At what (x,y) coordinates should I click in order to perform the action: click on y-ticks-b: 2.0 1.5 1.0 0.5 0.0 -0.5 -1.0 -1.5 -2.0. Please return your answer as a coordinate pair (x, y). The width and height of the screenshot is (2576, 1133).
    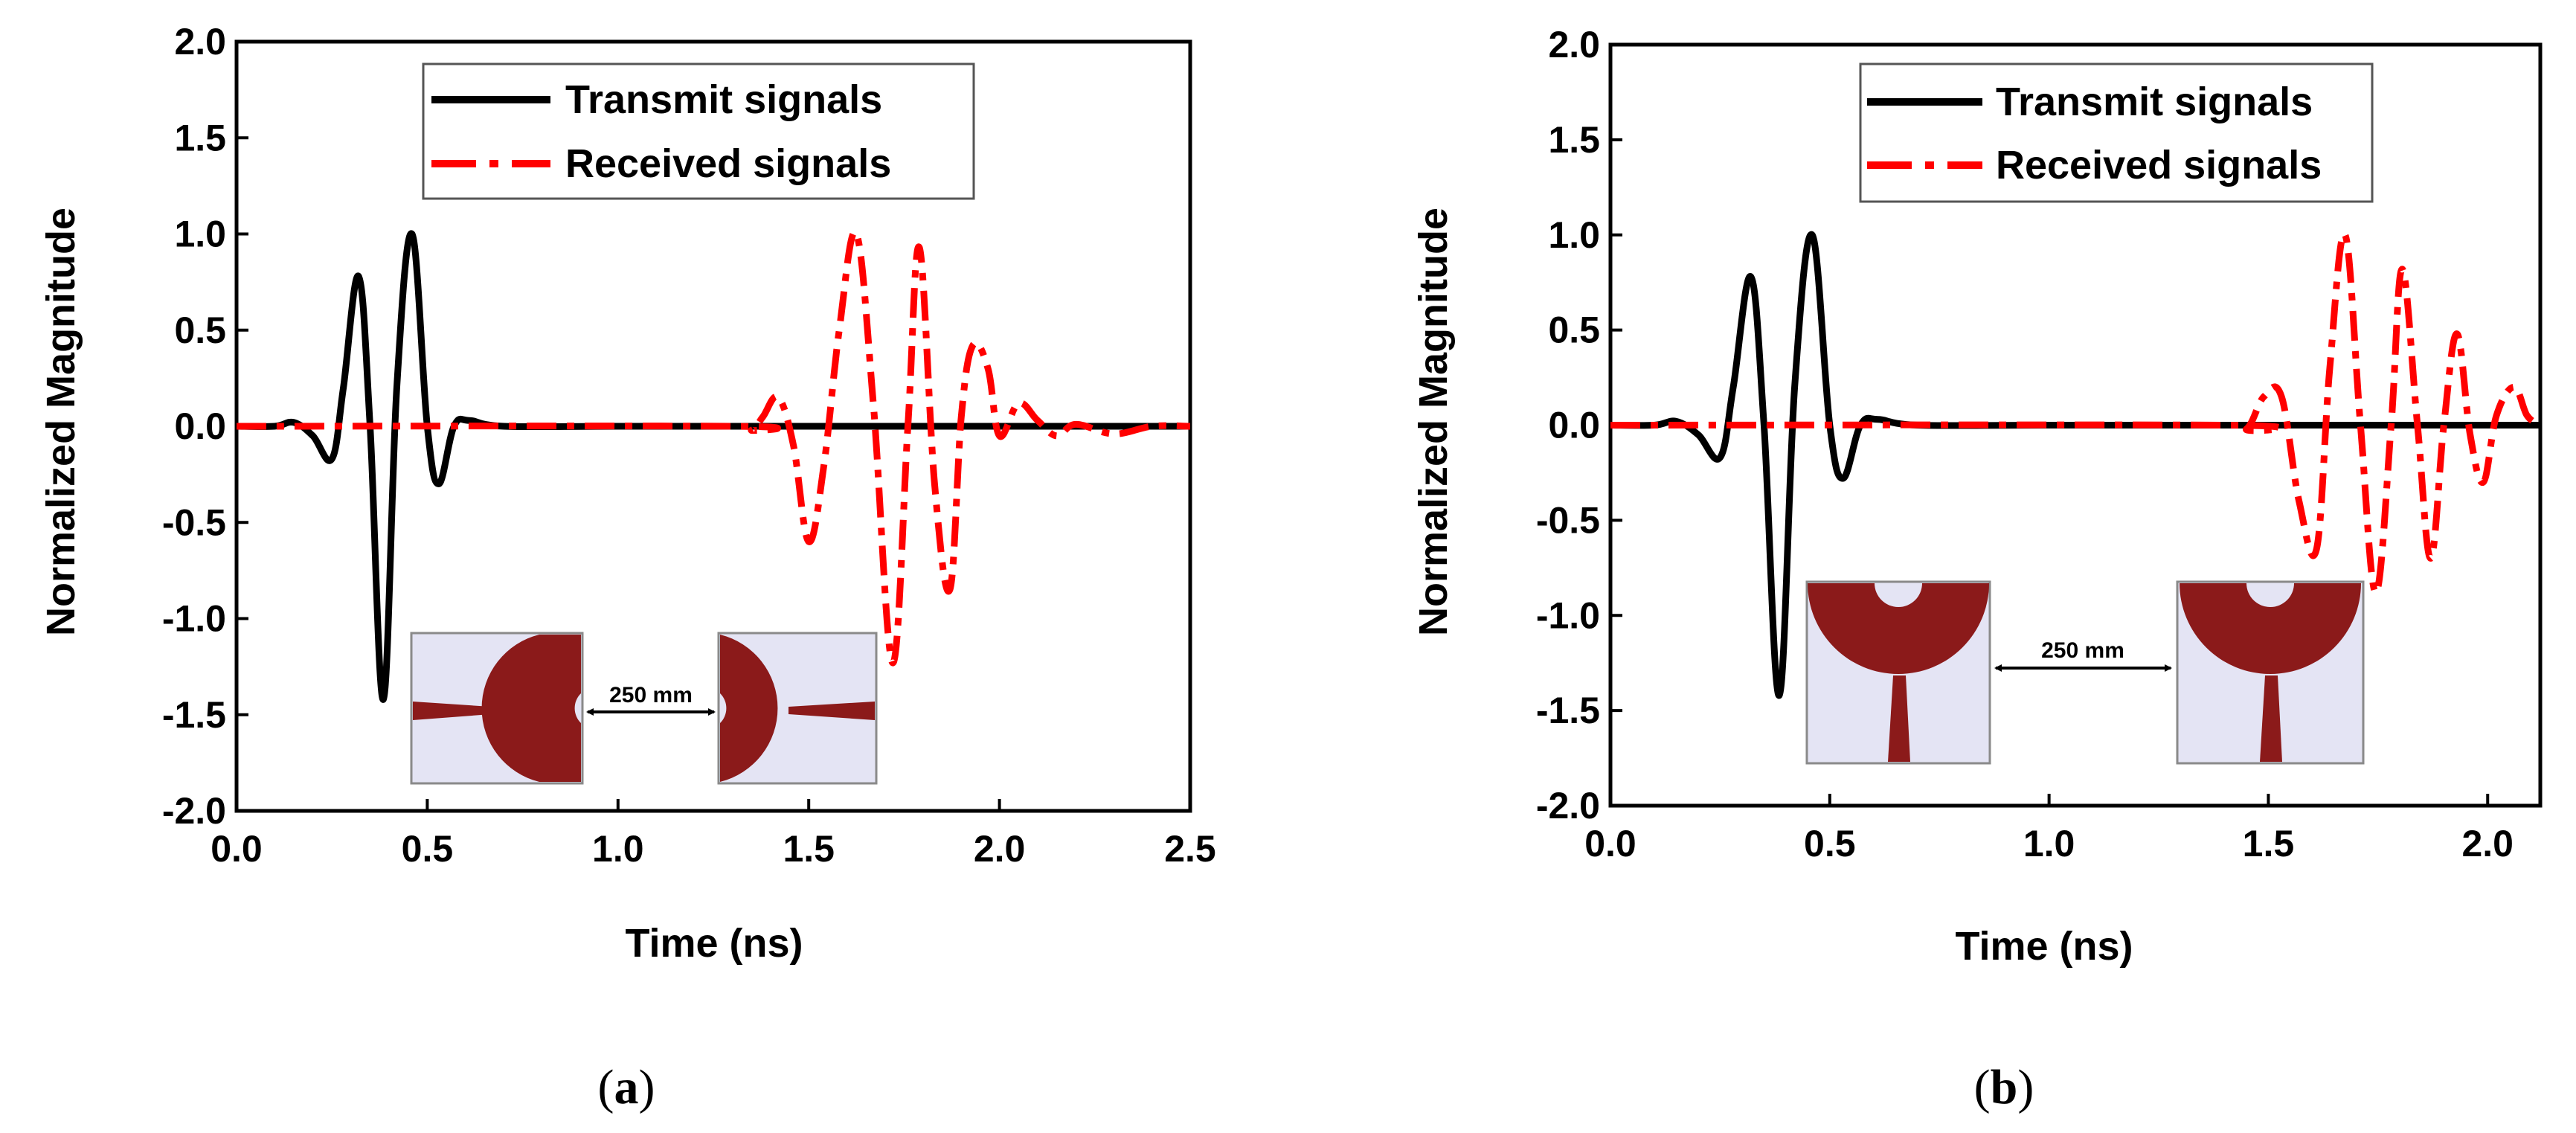
    Looking at the image, I should click on (1579, 425).